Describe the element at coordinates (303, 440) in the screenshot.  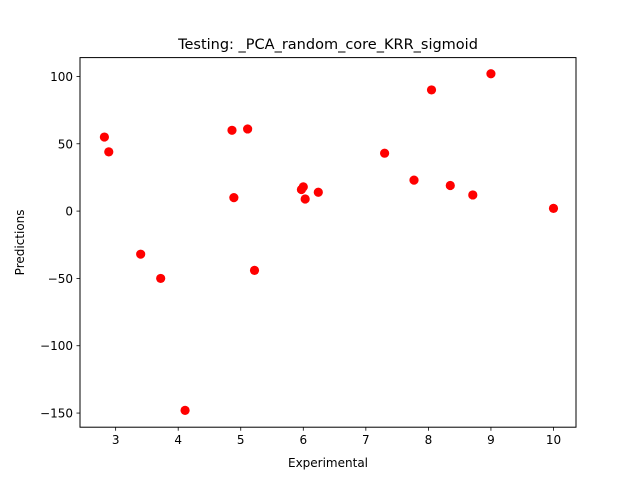
I see `x-tick-label: 6` at that location.